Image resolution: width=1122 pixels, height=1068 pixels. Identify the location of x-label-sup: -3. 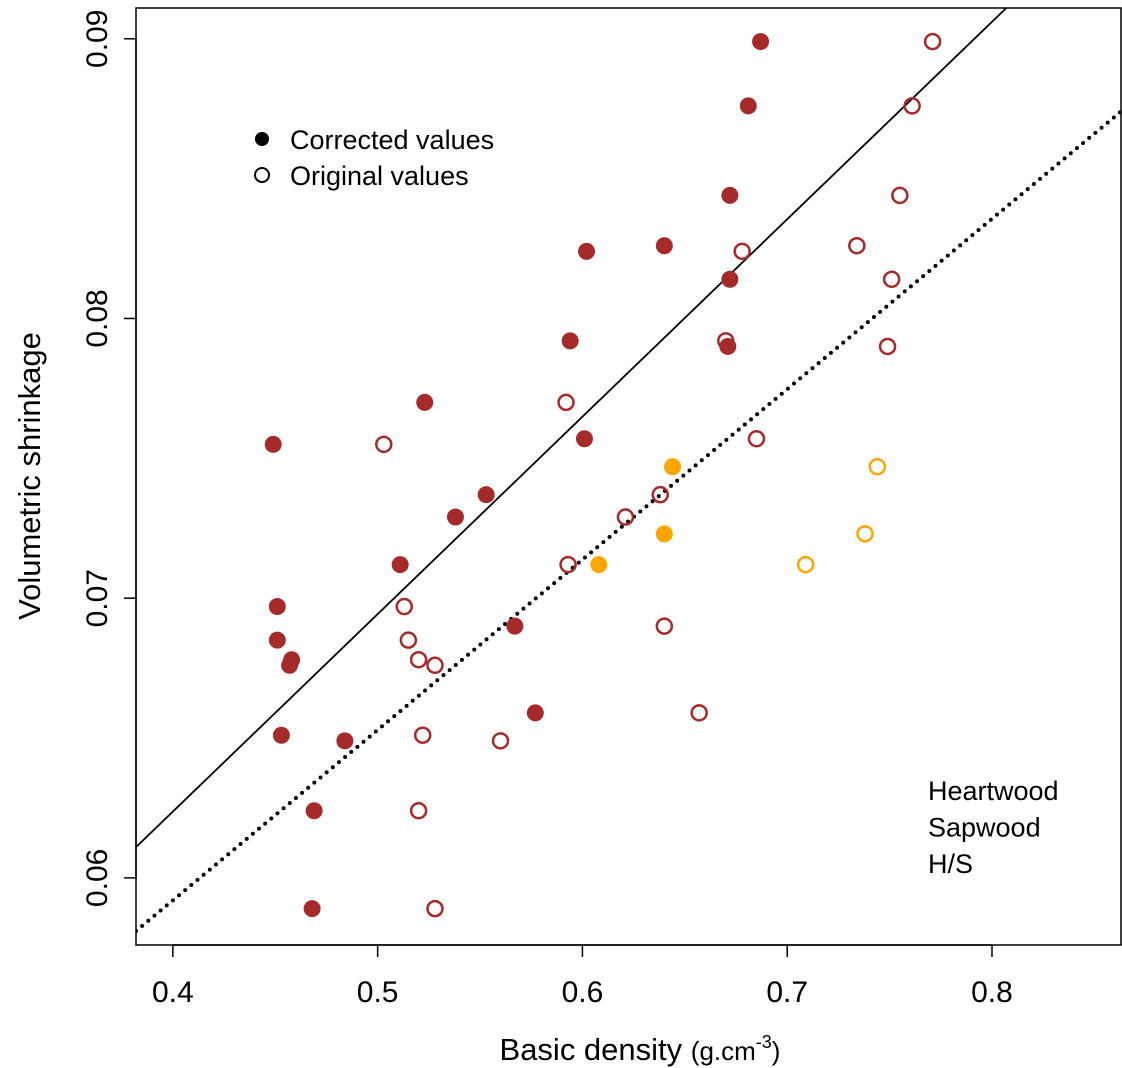
(764, 1042).